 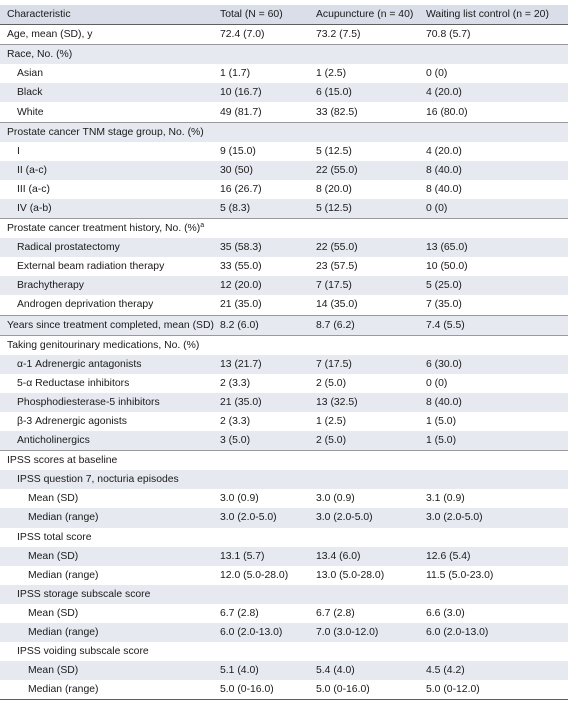 What do you see at coordinates (337, 112) in the screenshot?
I see `cell-acupuncture: 33 (82.5)` at bounding box center [337, 112].